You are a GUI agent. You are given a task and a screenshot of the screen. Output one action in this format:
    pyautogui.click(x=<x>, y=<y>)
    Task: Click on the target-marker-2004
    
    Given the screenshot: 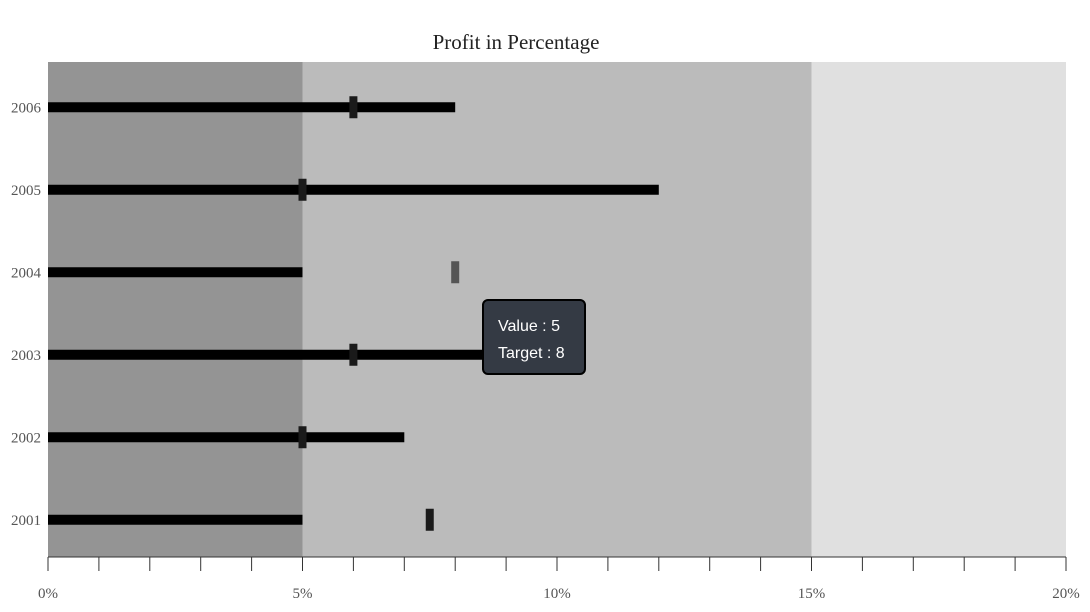 What is the action you would take?
    pyautogui.click(x=455, y=272)
    